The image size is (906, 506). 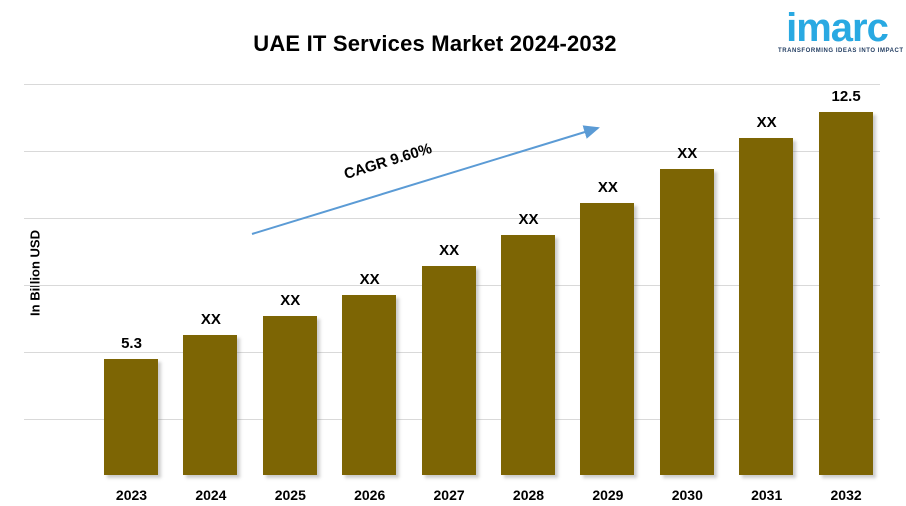 What do you see at coordinates (528, 219) in the screenshot?
I see `bar-value-2028: XX` at bounding box center [528, 219].